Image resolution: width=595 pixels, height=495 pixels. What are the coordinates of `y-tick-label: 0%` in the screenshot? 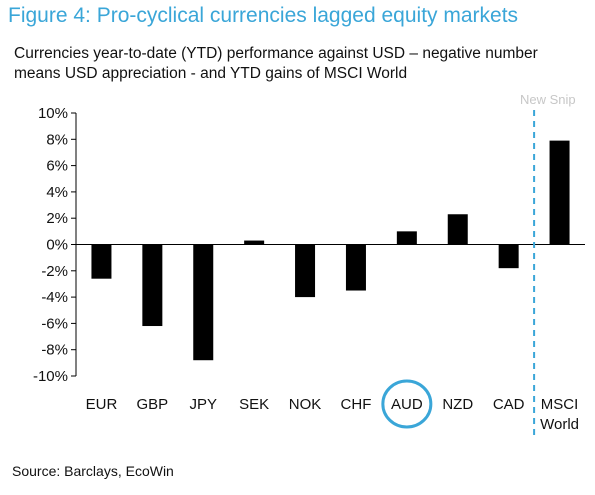 It's located at (57, 245).